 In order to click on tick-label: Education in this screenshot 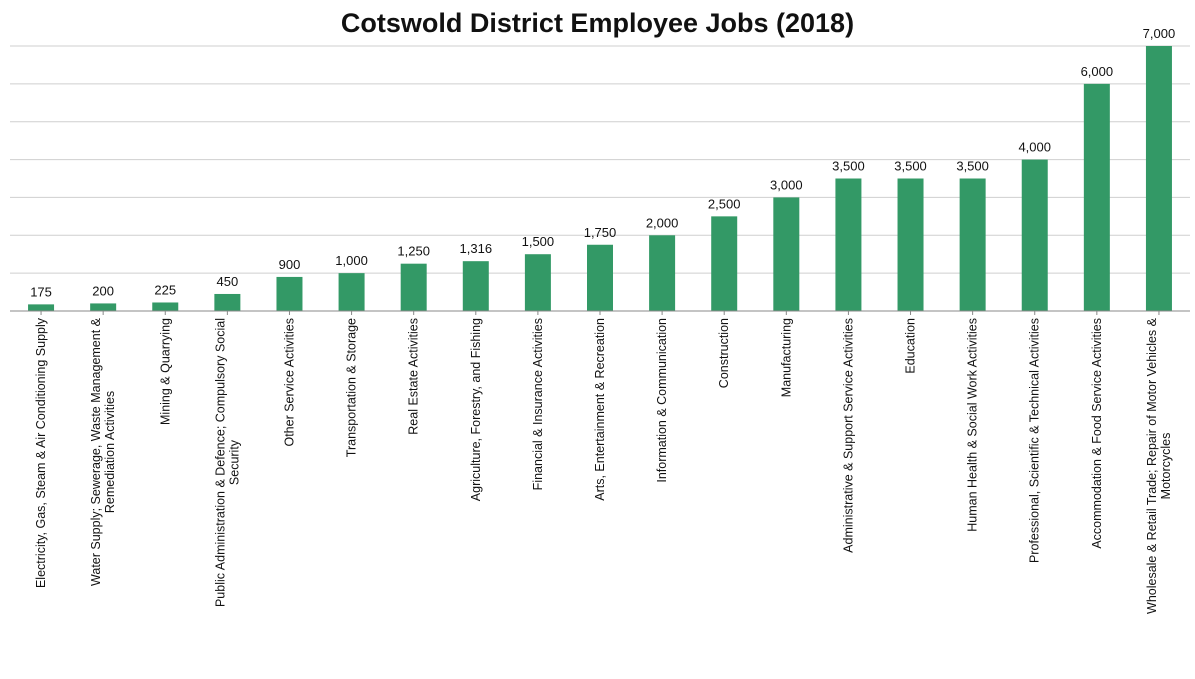, I will do `click(911, 346)`.